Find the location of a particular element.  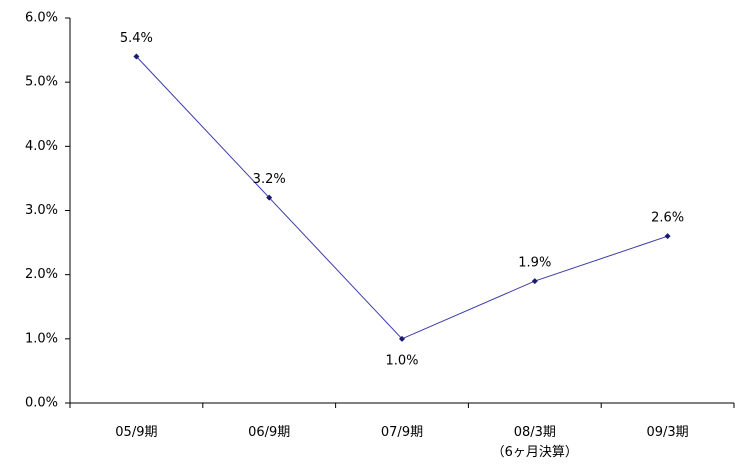

x-tick-label: 07/9期 is located at coordinates (402, 432).